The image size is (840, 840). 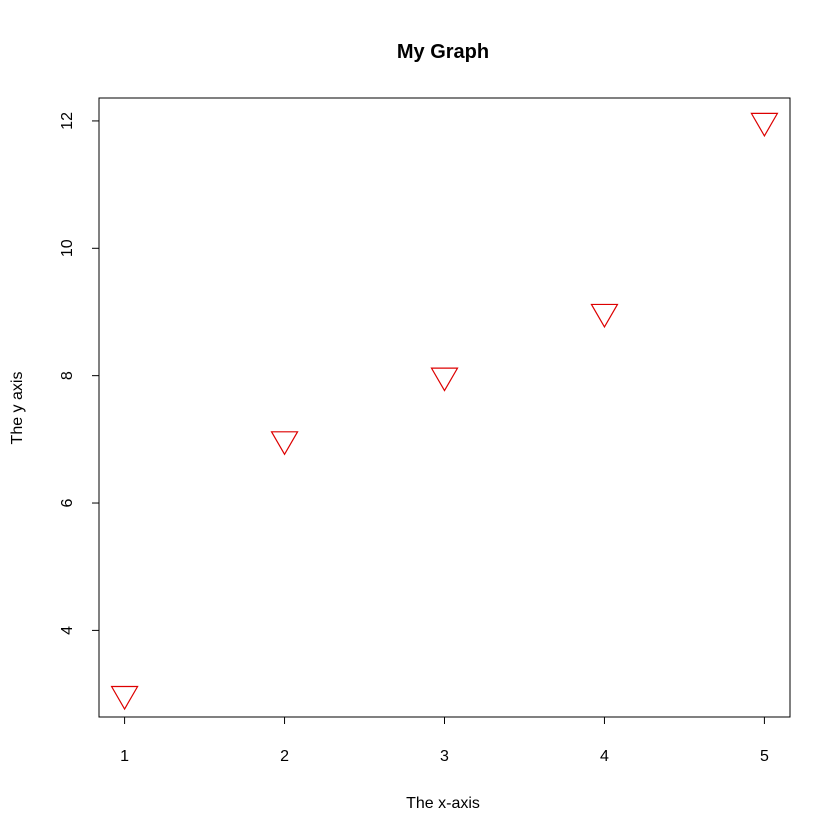 I want to click on x-axis-label: The x-axis, so click(x=443, y=803).